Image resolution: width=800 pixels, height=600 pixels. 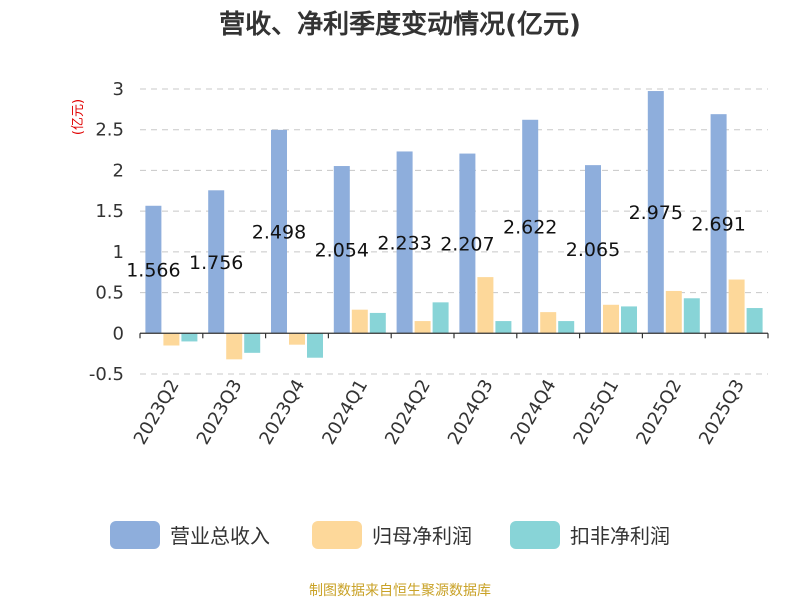 I want to click on x-tick-label-2024Q4: 2024Q4, so click(x=534, y=412).